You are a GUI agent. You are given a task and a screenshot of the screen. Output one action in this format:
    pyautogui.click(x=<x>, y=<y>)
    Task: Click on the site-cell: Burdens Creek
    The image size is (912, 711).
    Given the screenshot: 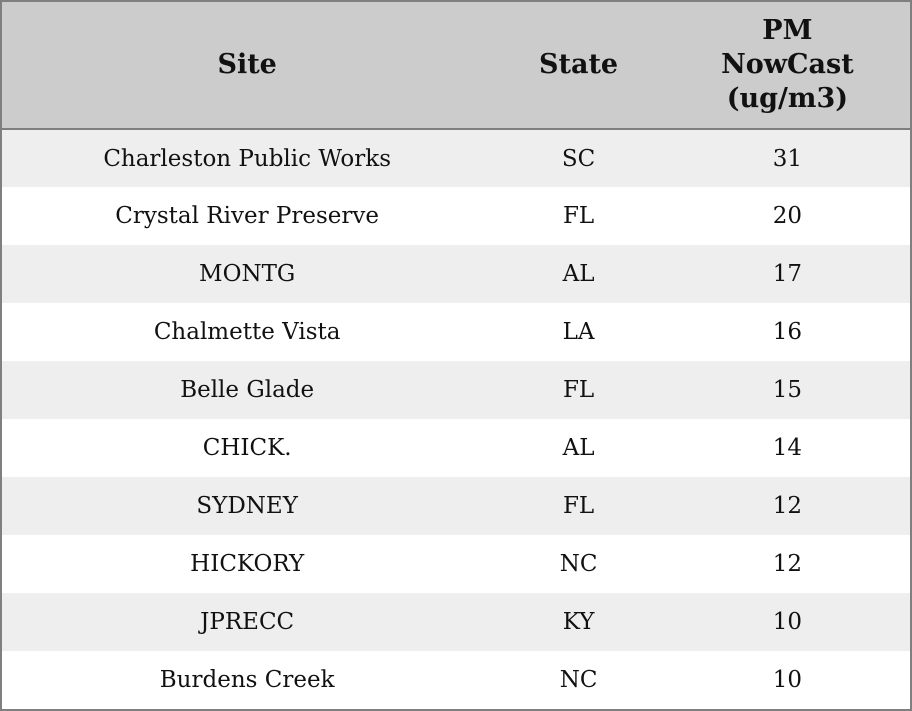 What is the action you would take?
    pyautogui.click(x=247, y=680)
    